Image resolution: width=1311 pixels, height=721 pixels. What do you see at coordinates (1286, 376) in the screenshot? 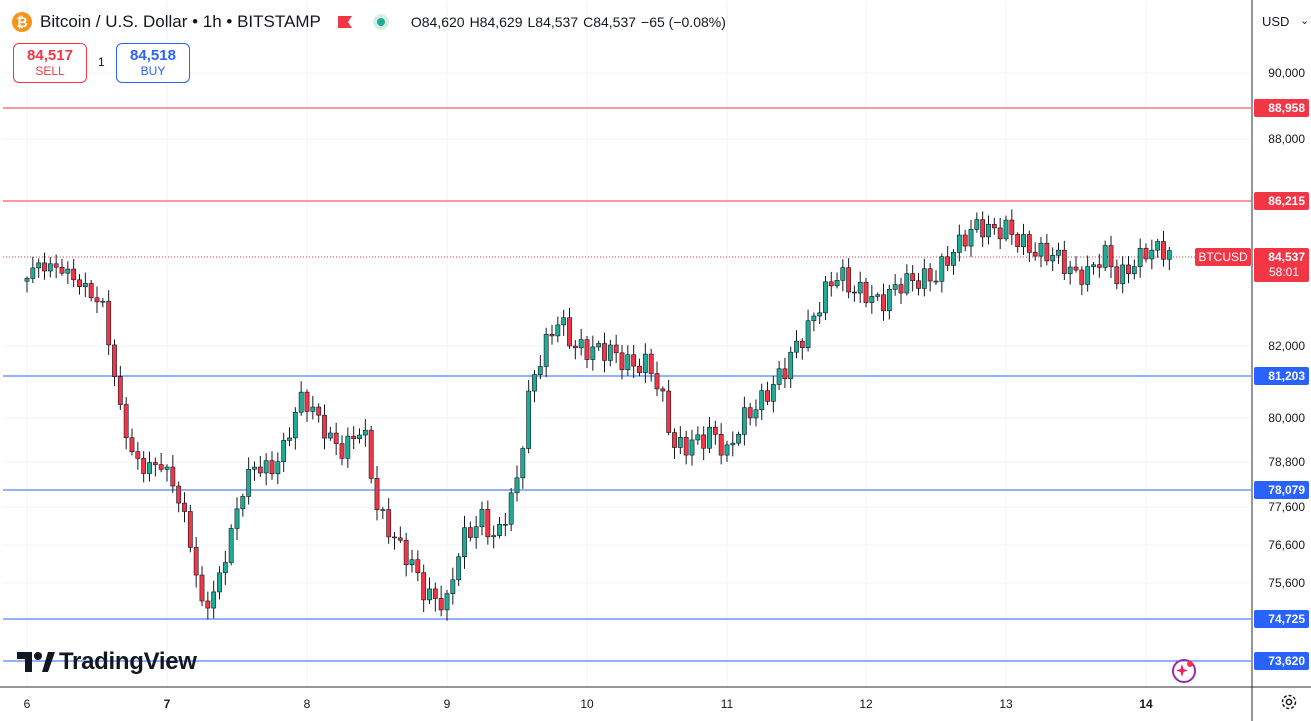
I see `level-tag-label: 81,203` at bounding box center [1286, 376].